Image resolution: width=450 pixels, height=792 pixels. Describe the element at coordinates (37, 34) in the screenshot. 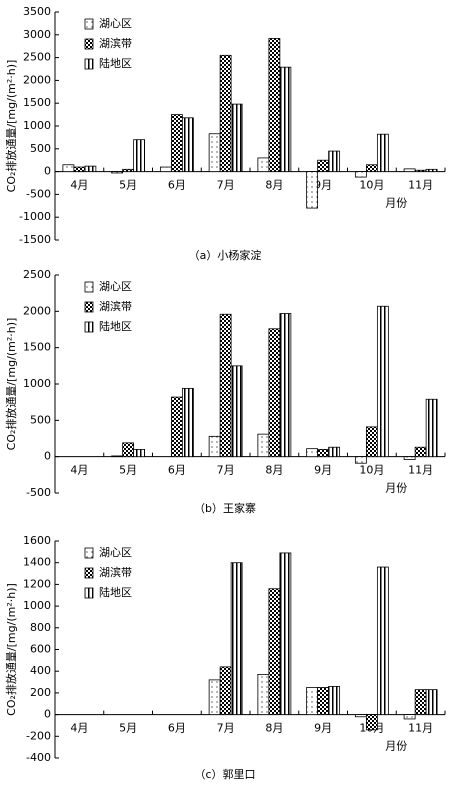

I see `y-tick-label: 3000` at that location.